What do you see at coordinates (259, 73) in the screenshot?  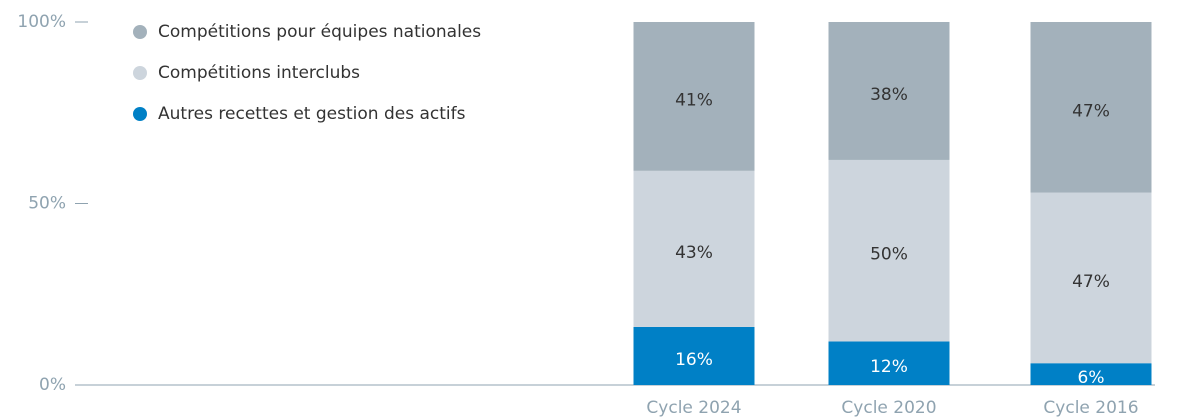 I see `legend-label: Compétitions interclubs` at bounding box center [259, 73].